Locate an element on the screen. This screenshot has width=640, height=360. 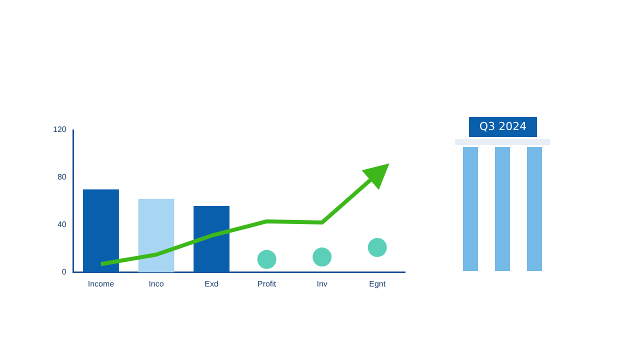
y-tick-label: 80 is located at coordinates (62, 177).